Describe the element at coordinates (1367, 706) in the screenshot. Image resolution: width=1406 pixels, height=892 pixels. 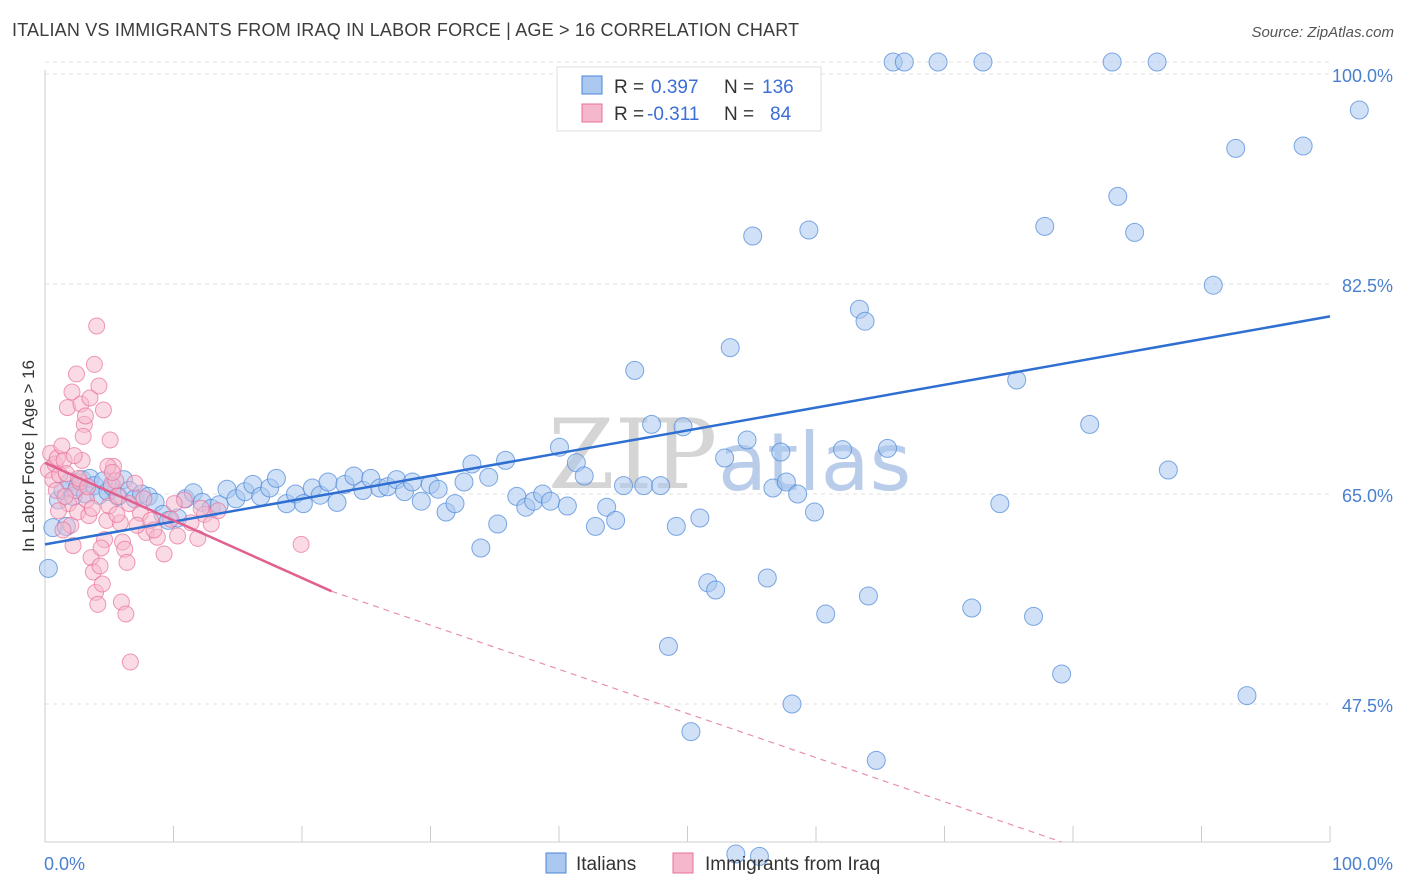
I see `y-tick-label: 47.5%` at that location.